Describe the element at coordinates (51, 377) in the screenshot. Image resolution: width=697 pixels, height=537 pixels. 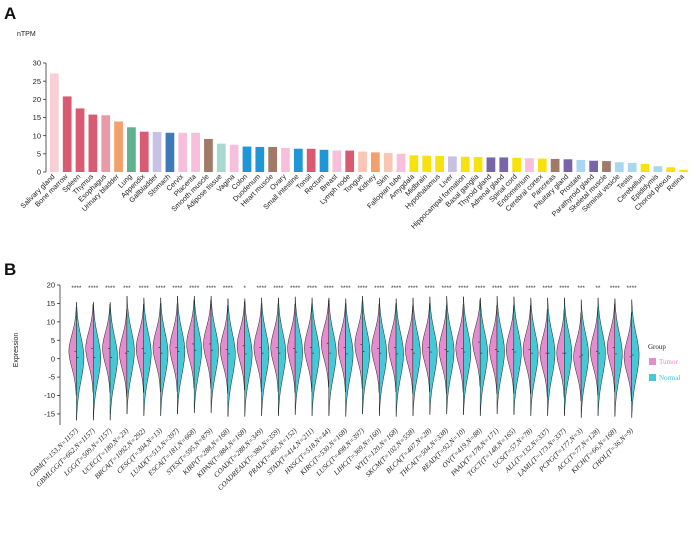
I see `violin-y-tick-label: -5` at that location.